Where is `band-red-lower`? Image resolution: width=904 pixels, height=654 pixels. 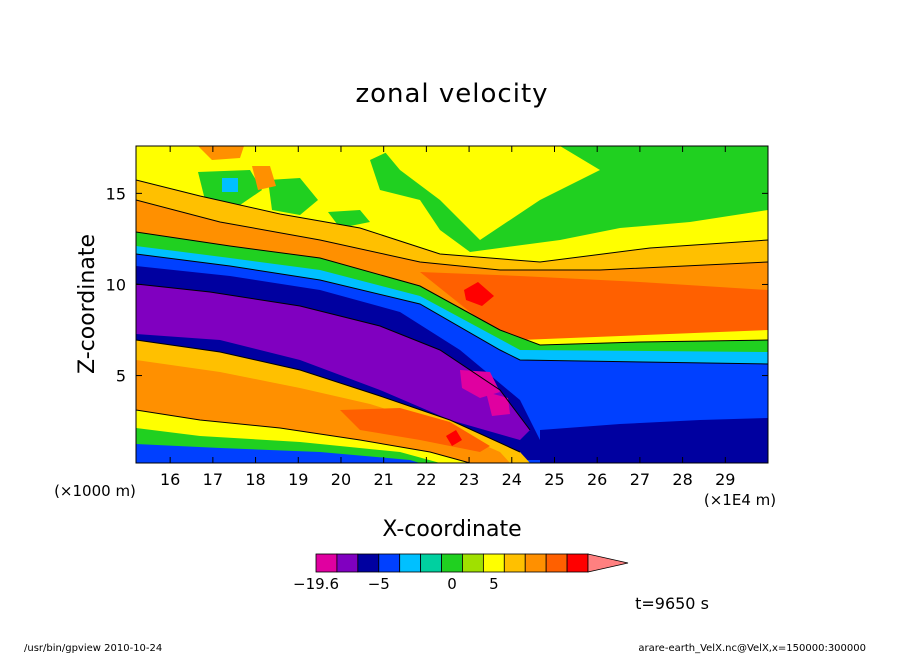 band-red-lower is located at coordinates (454, 438).